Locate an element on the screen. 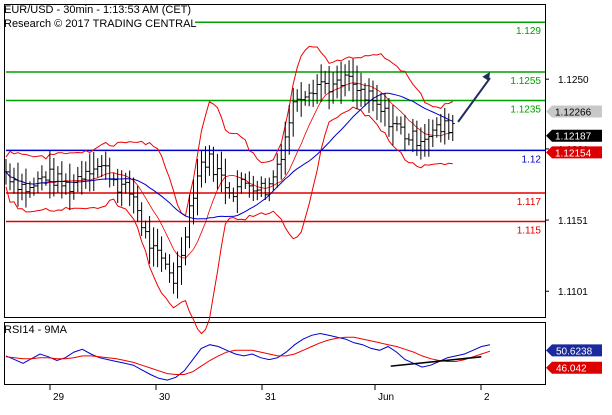 This screenshot has width=612, height=415. rsi-tag-label: 50.6238 is located at coordinates (574, 351).